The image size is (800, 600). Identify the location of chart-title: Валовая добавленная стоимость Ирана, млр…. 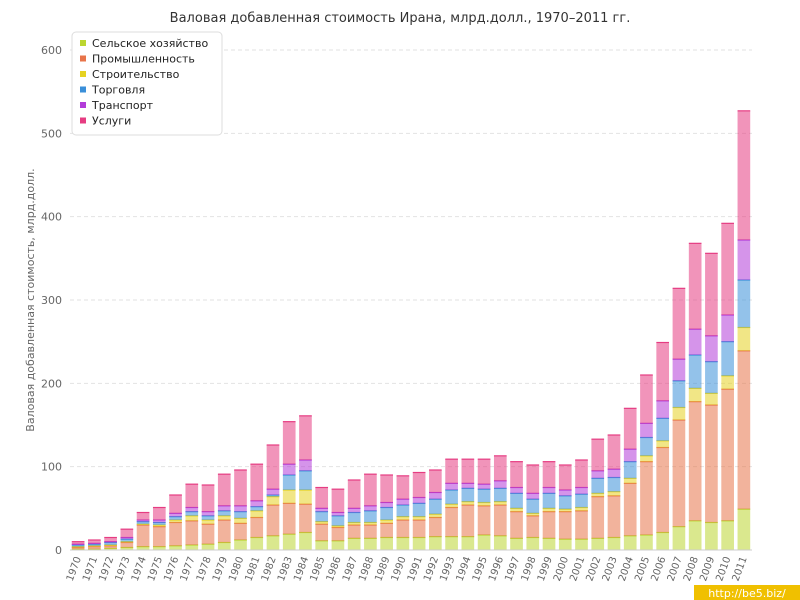
(400, 18).